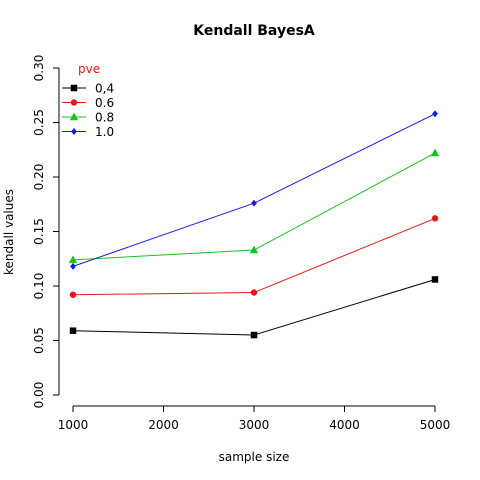  What do you see at coordinates (163, 425) in the screenshot?
I see `x-tick-label: 2000` at bounding box center [163, 425].